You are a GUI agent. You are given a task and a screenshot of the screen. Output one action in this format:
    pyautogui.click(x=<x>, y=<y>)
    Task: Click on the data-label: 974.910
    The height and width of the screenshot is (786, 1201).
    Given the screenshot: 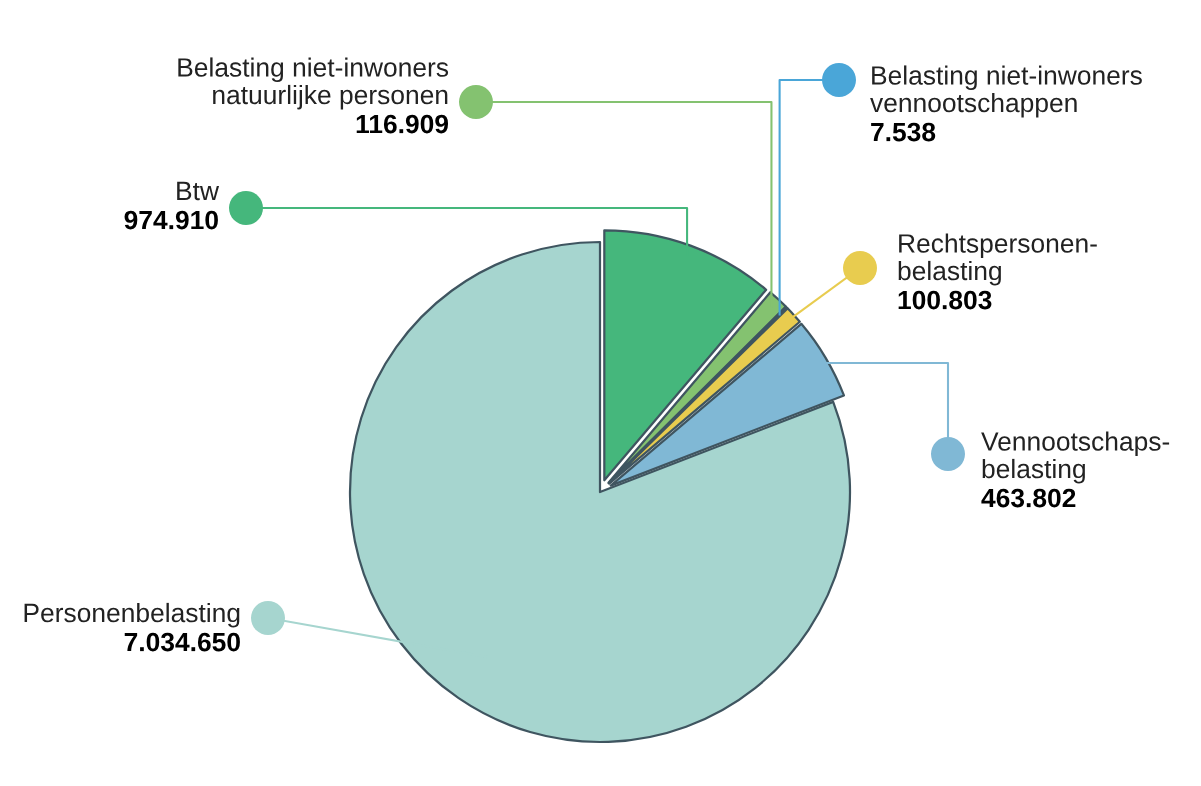 What is the action you would take?
    pyautogui.click(x=171, y=220)
    